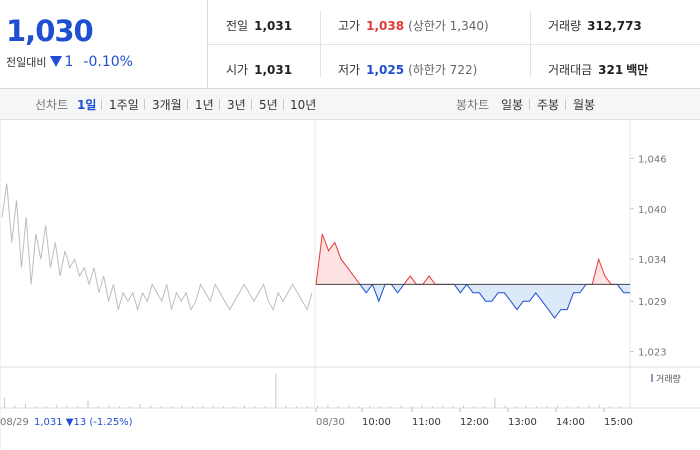 The image size is (700, 450). I want to click on stat-volume: 거래량 312,773, so click(595, 25).